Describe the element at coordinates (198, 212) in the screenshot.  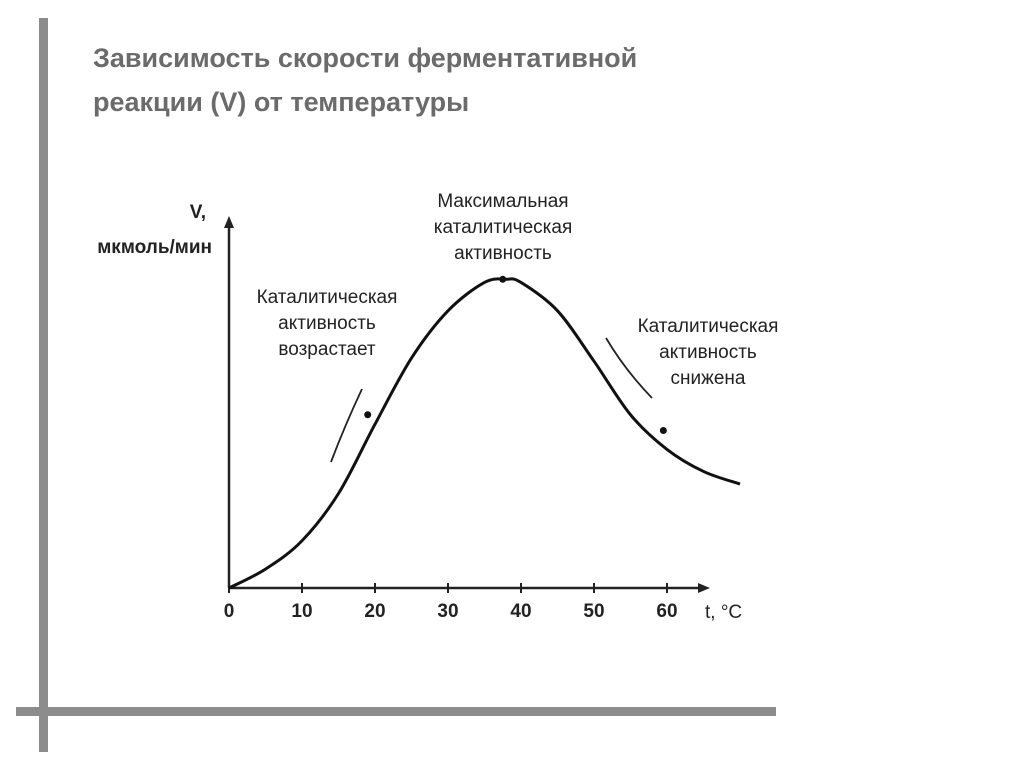
I see `y-axis-label-line-1: V,` at that location.